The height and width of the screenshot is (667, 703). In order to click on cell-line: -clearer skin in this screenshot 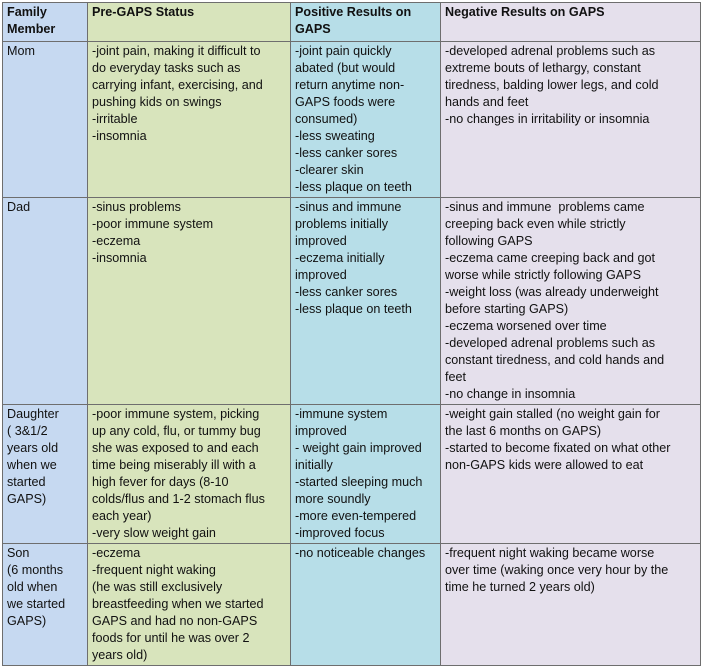, I will do `click(329, 170)`.